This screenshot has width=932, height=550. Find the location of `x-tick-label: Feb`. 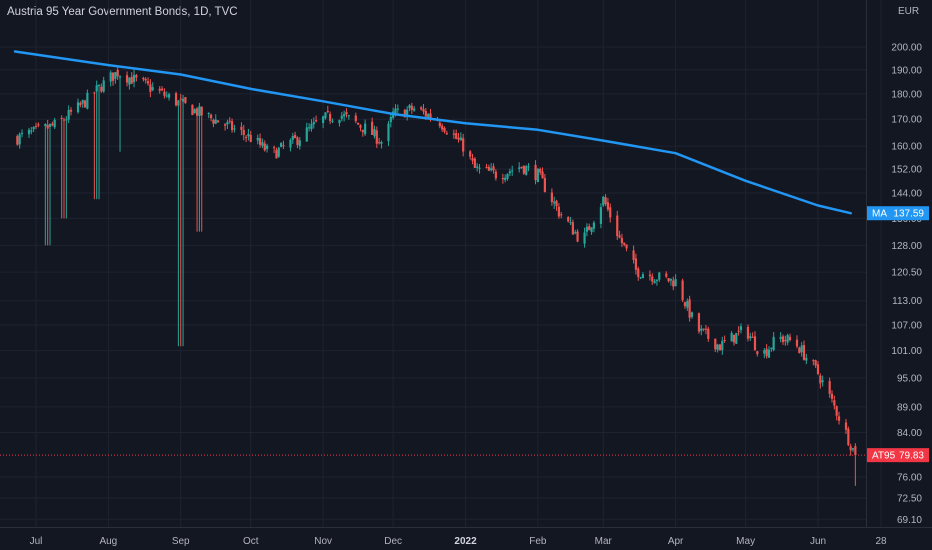

x-tick-label: Feb is located at coordinates (538, 541).